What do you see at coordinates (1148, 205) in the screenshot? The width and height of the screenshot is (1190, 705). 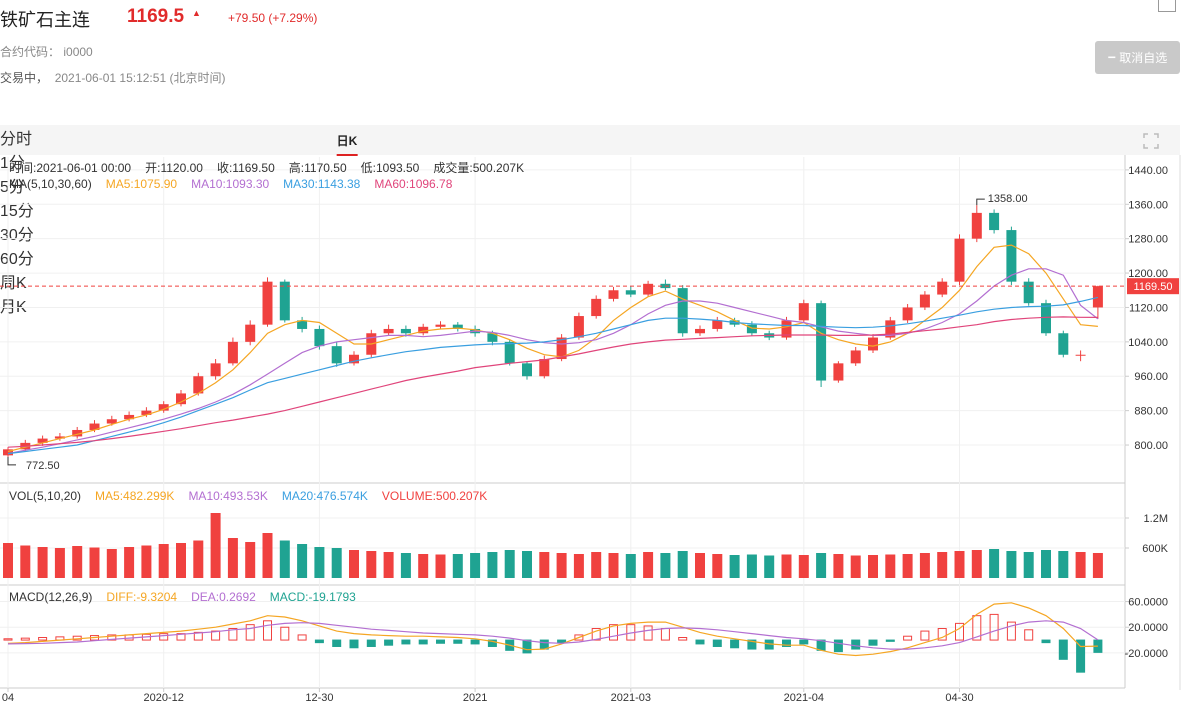 I see `y-tick-label: 1360.00` at bounding box center [1148, 205].